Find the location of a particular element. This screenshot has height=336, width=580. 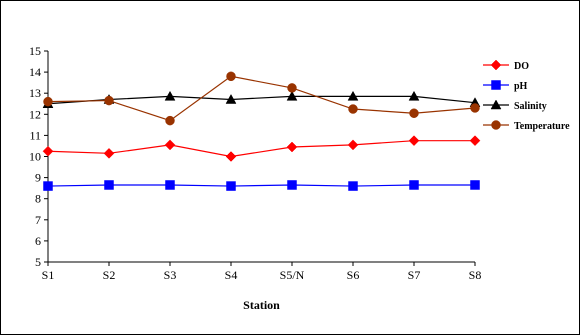

x-ticks: S1 S2 S3 S4 S5/N S6 S7 S8 is located at coordinates (262, 272).